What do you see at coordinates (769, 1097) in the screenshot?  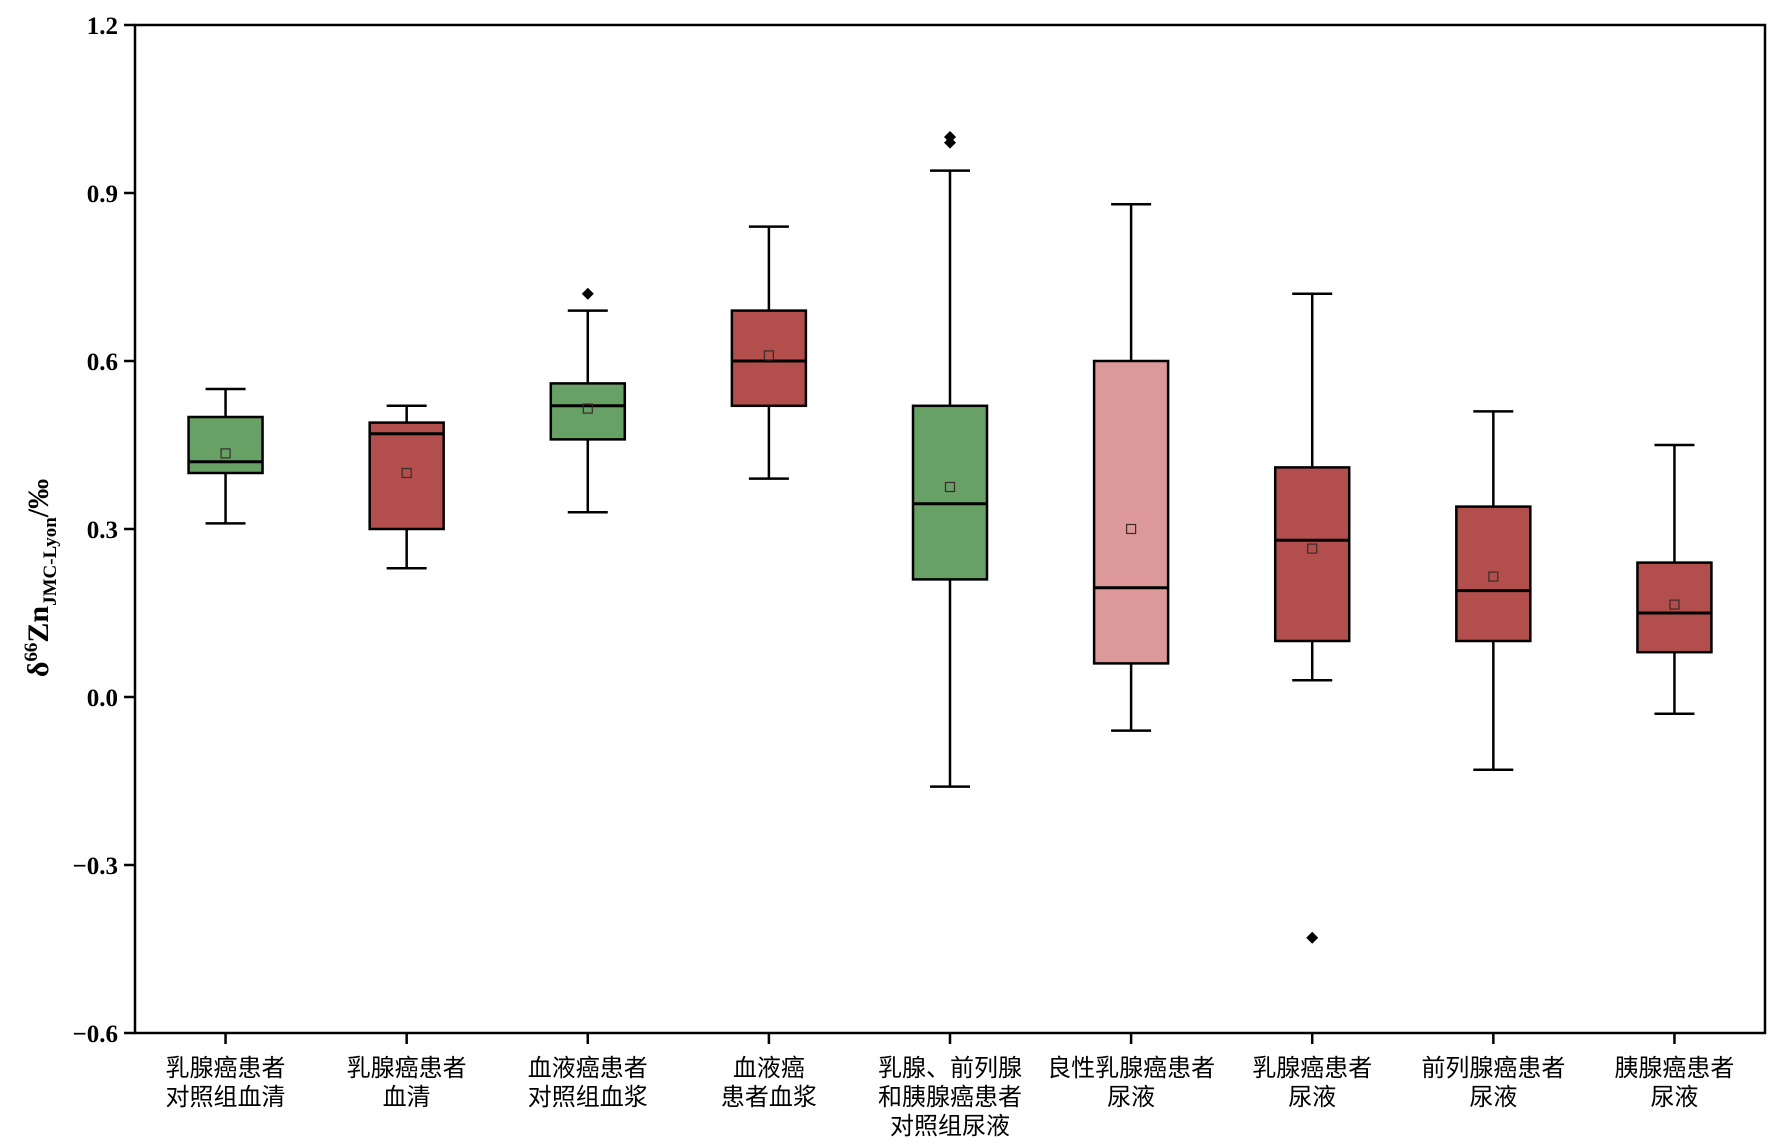 I see `x-tick-label-line: 患者血浆` at bounding box center [769, 1097].